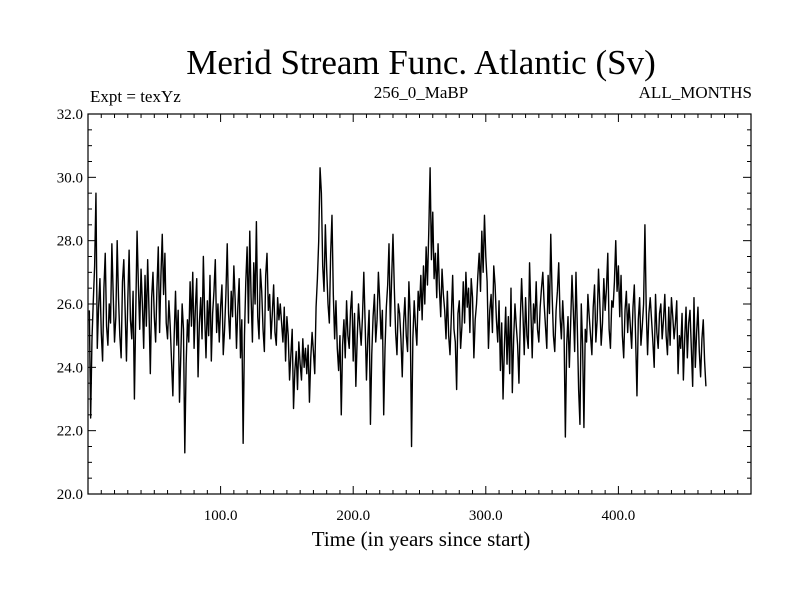  Describe the element at coordinates (70, 178) in the screenshot. I see `y-tick-label: 30.0` at that location.